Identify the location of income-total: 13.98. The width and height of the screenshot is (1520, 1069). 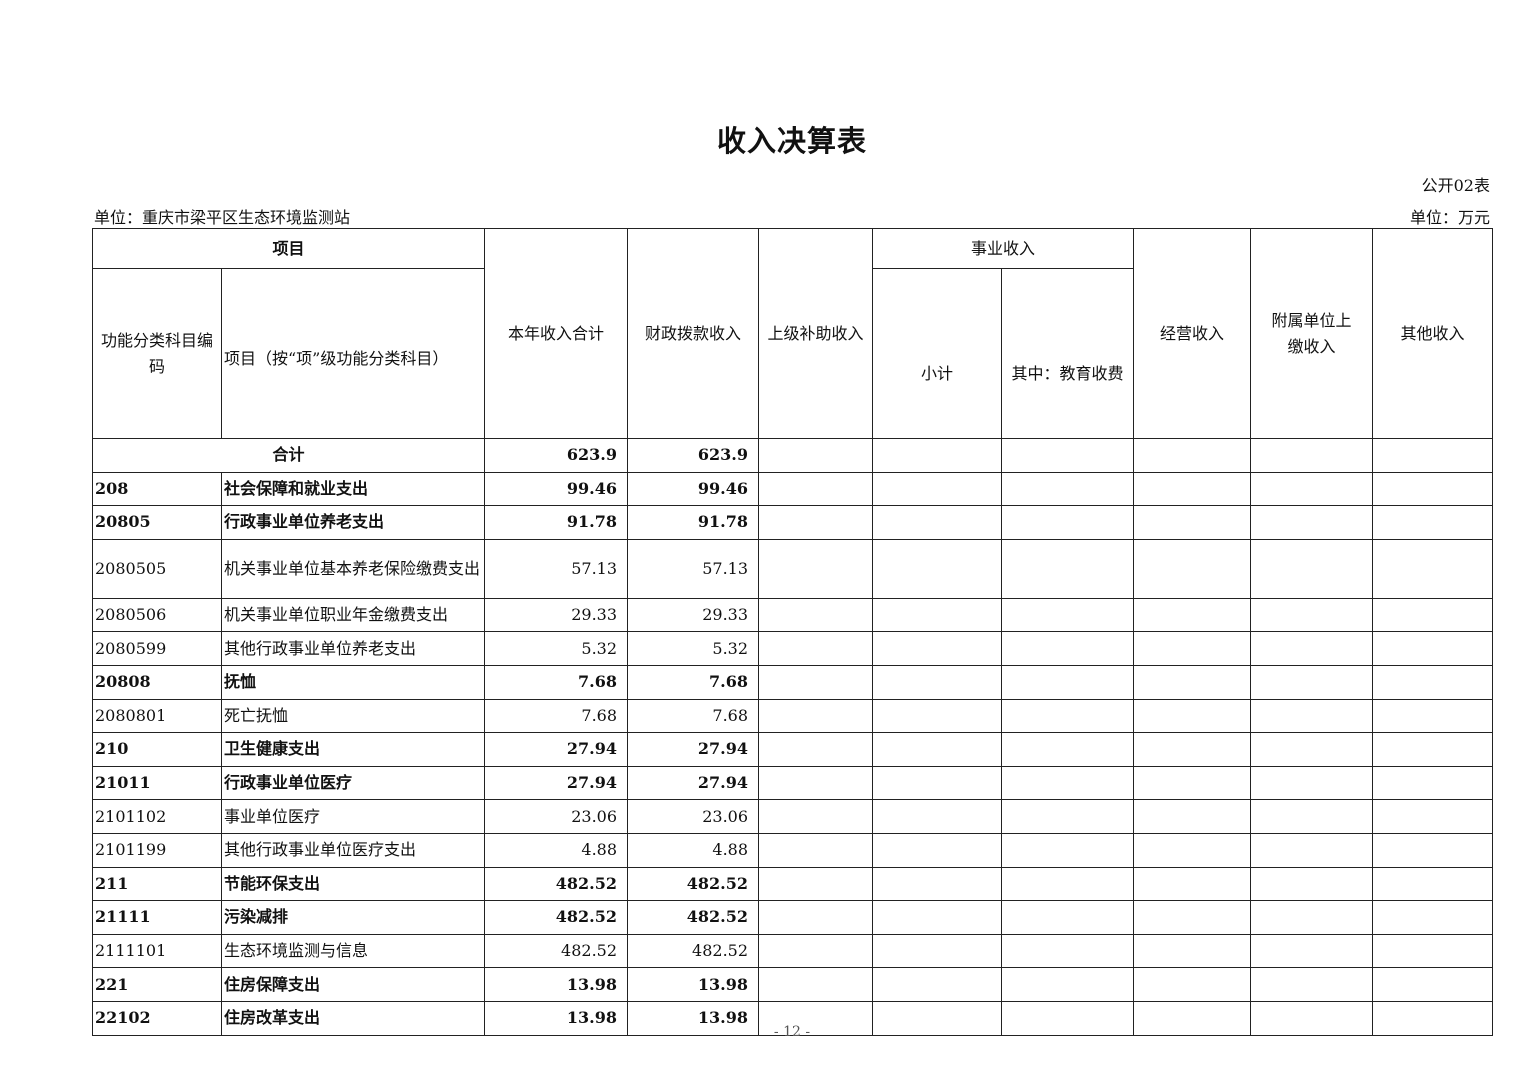
(556, 984).